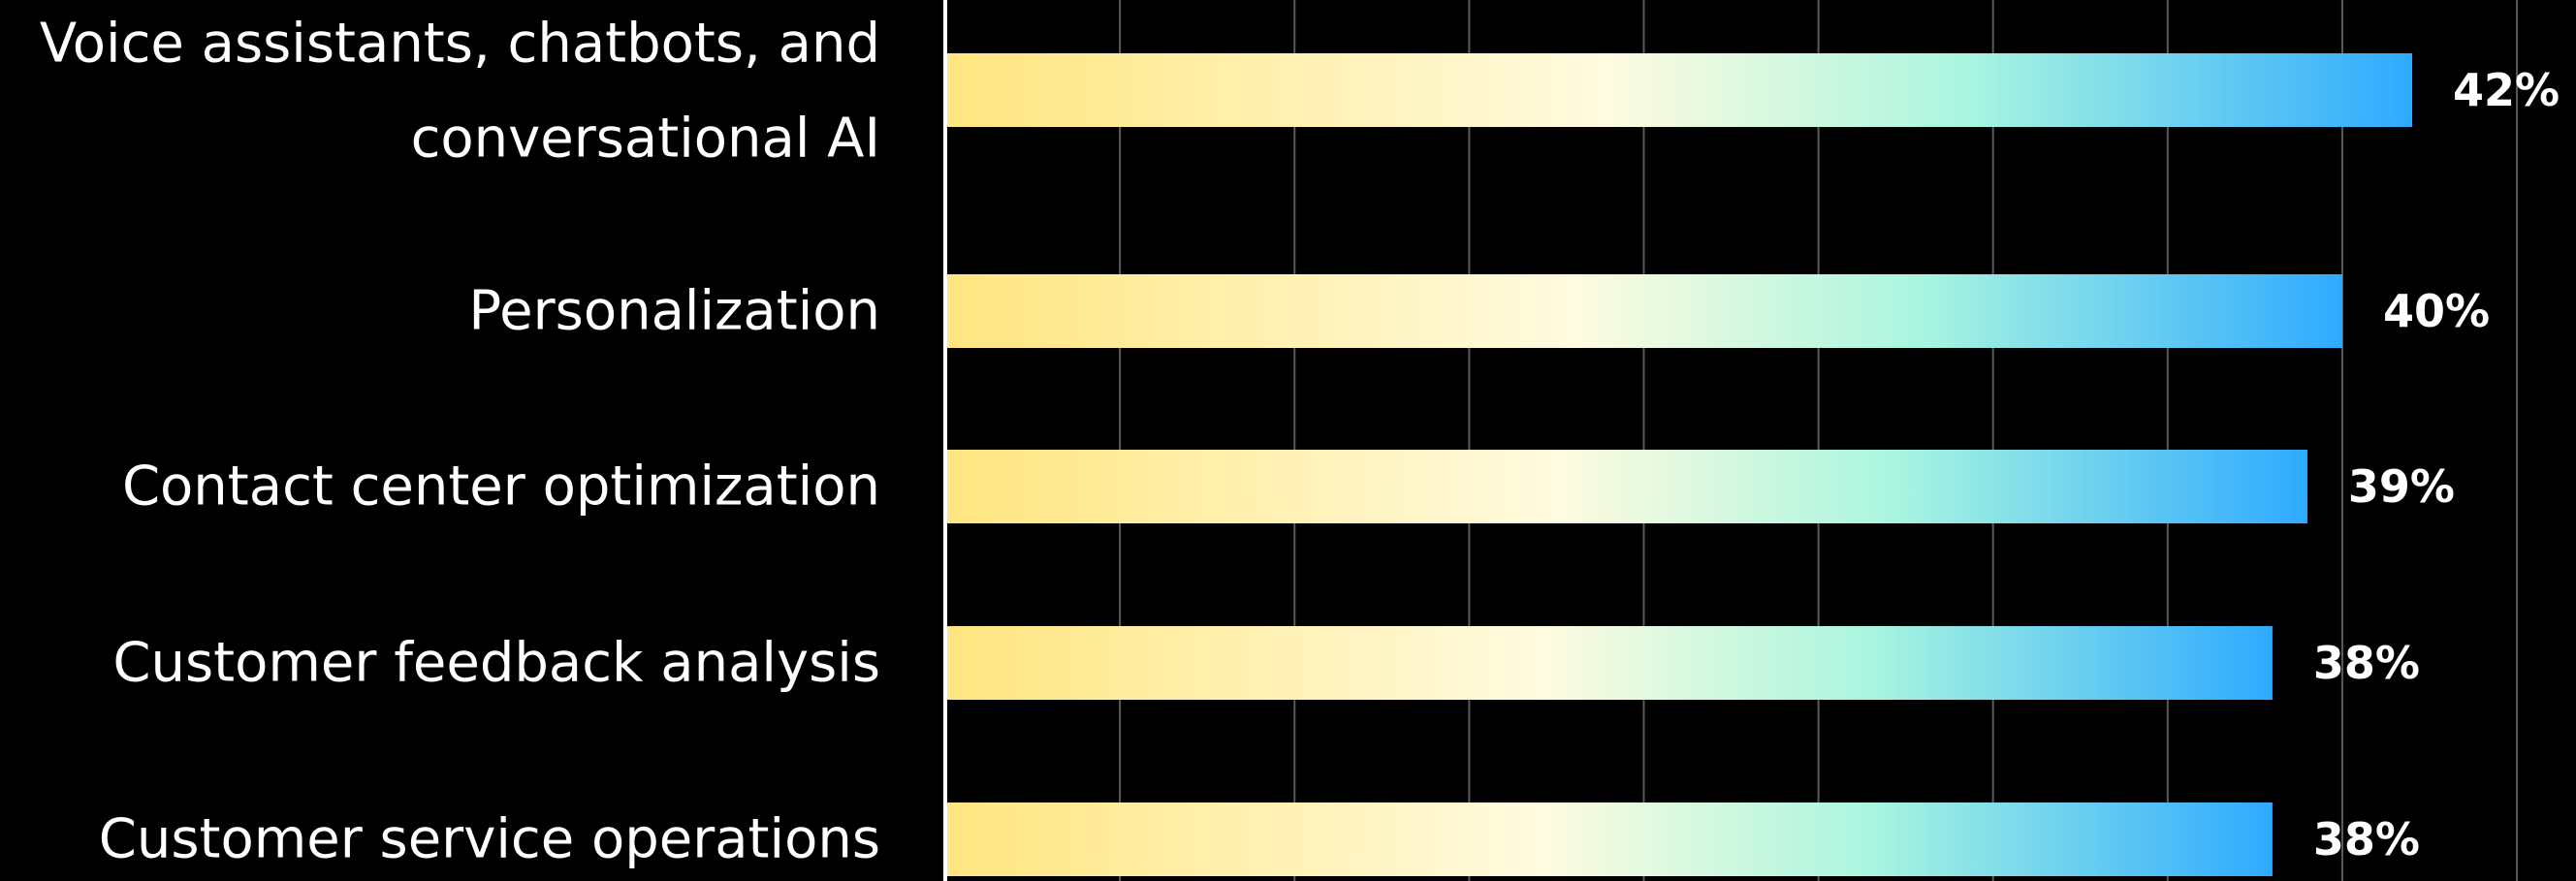 This screenshot has height=881, width=2576. What do you see at coordinates (501, 488) in the screenshot?
I see `category-label-2-line-0: Contact center optimization` at bounding box center [501, 488].